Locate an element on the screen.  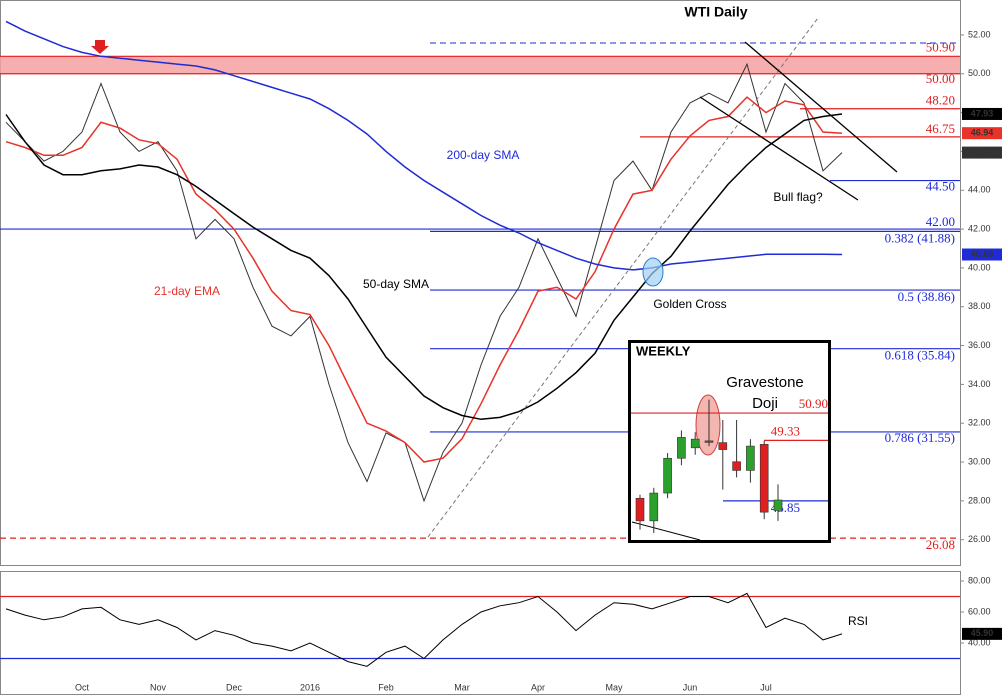
x-tick-label: Feb is located at coordinates (386, 687).